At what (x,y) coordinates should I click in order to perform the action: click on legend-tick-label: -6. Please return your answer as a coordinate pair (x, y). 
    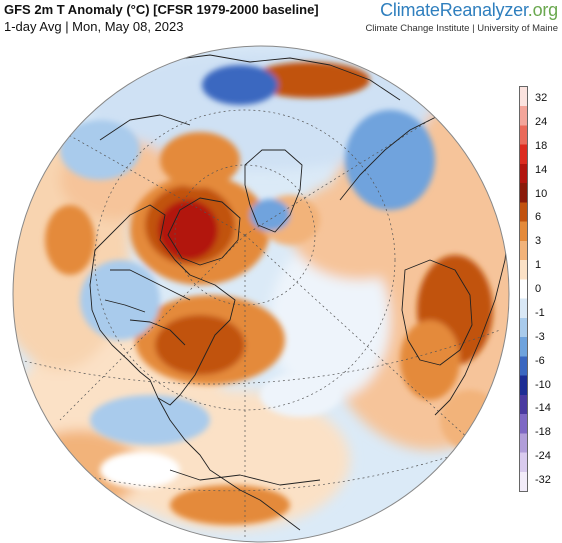
    Looking at the image, I should click on (540, 360).